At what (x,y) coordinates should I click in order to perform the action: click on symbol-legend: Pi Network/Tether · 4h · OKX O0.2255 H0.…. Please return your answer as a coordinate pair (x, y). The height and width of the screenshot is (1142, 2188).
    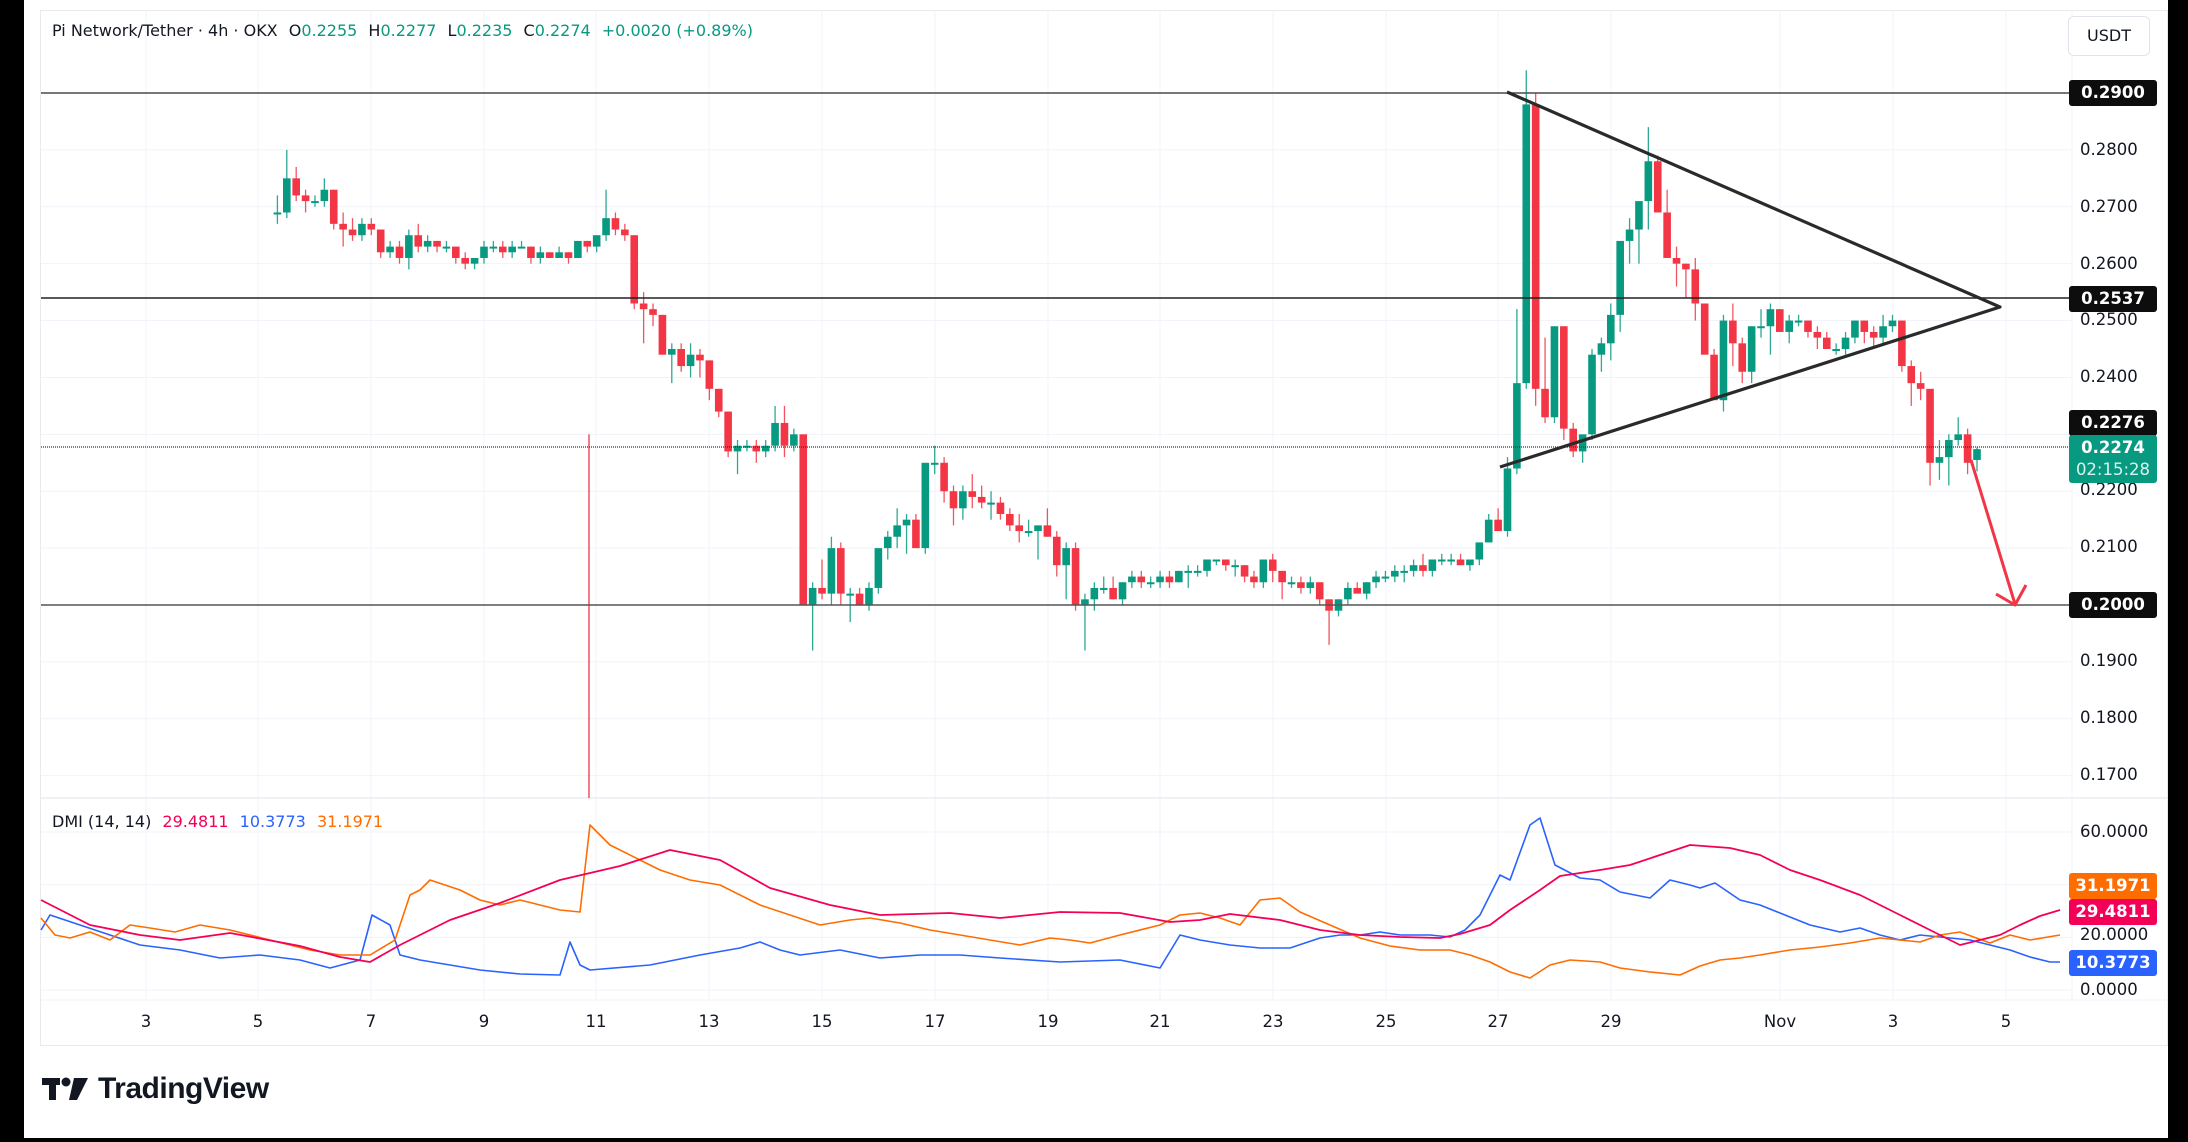
    Looking at the image, I should click on (402, 30).